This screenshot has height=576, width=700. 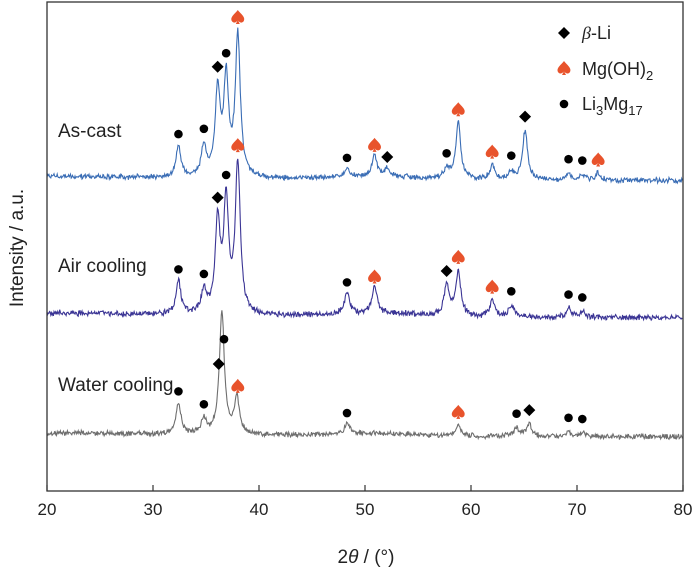 I want to click on curve-label-water-cooling: Water cooling, so click(x=115, y=385).